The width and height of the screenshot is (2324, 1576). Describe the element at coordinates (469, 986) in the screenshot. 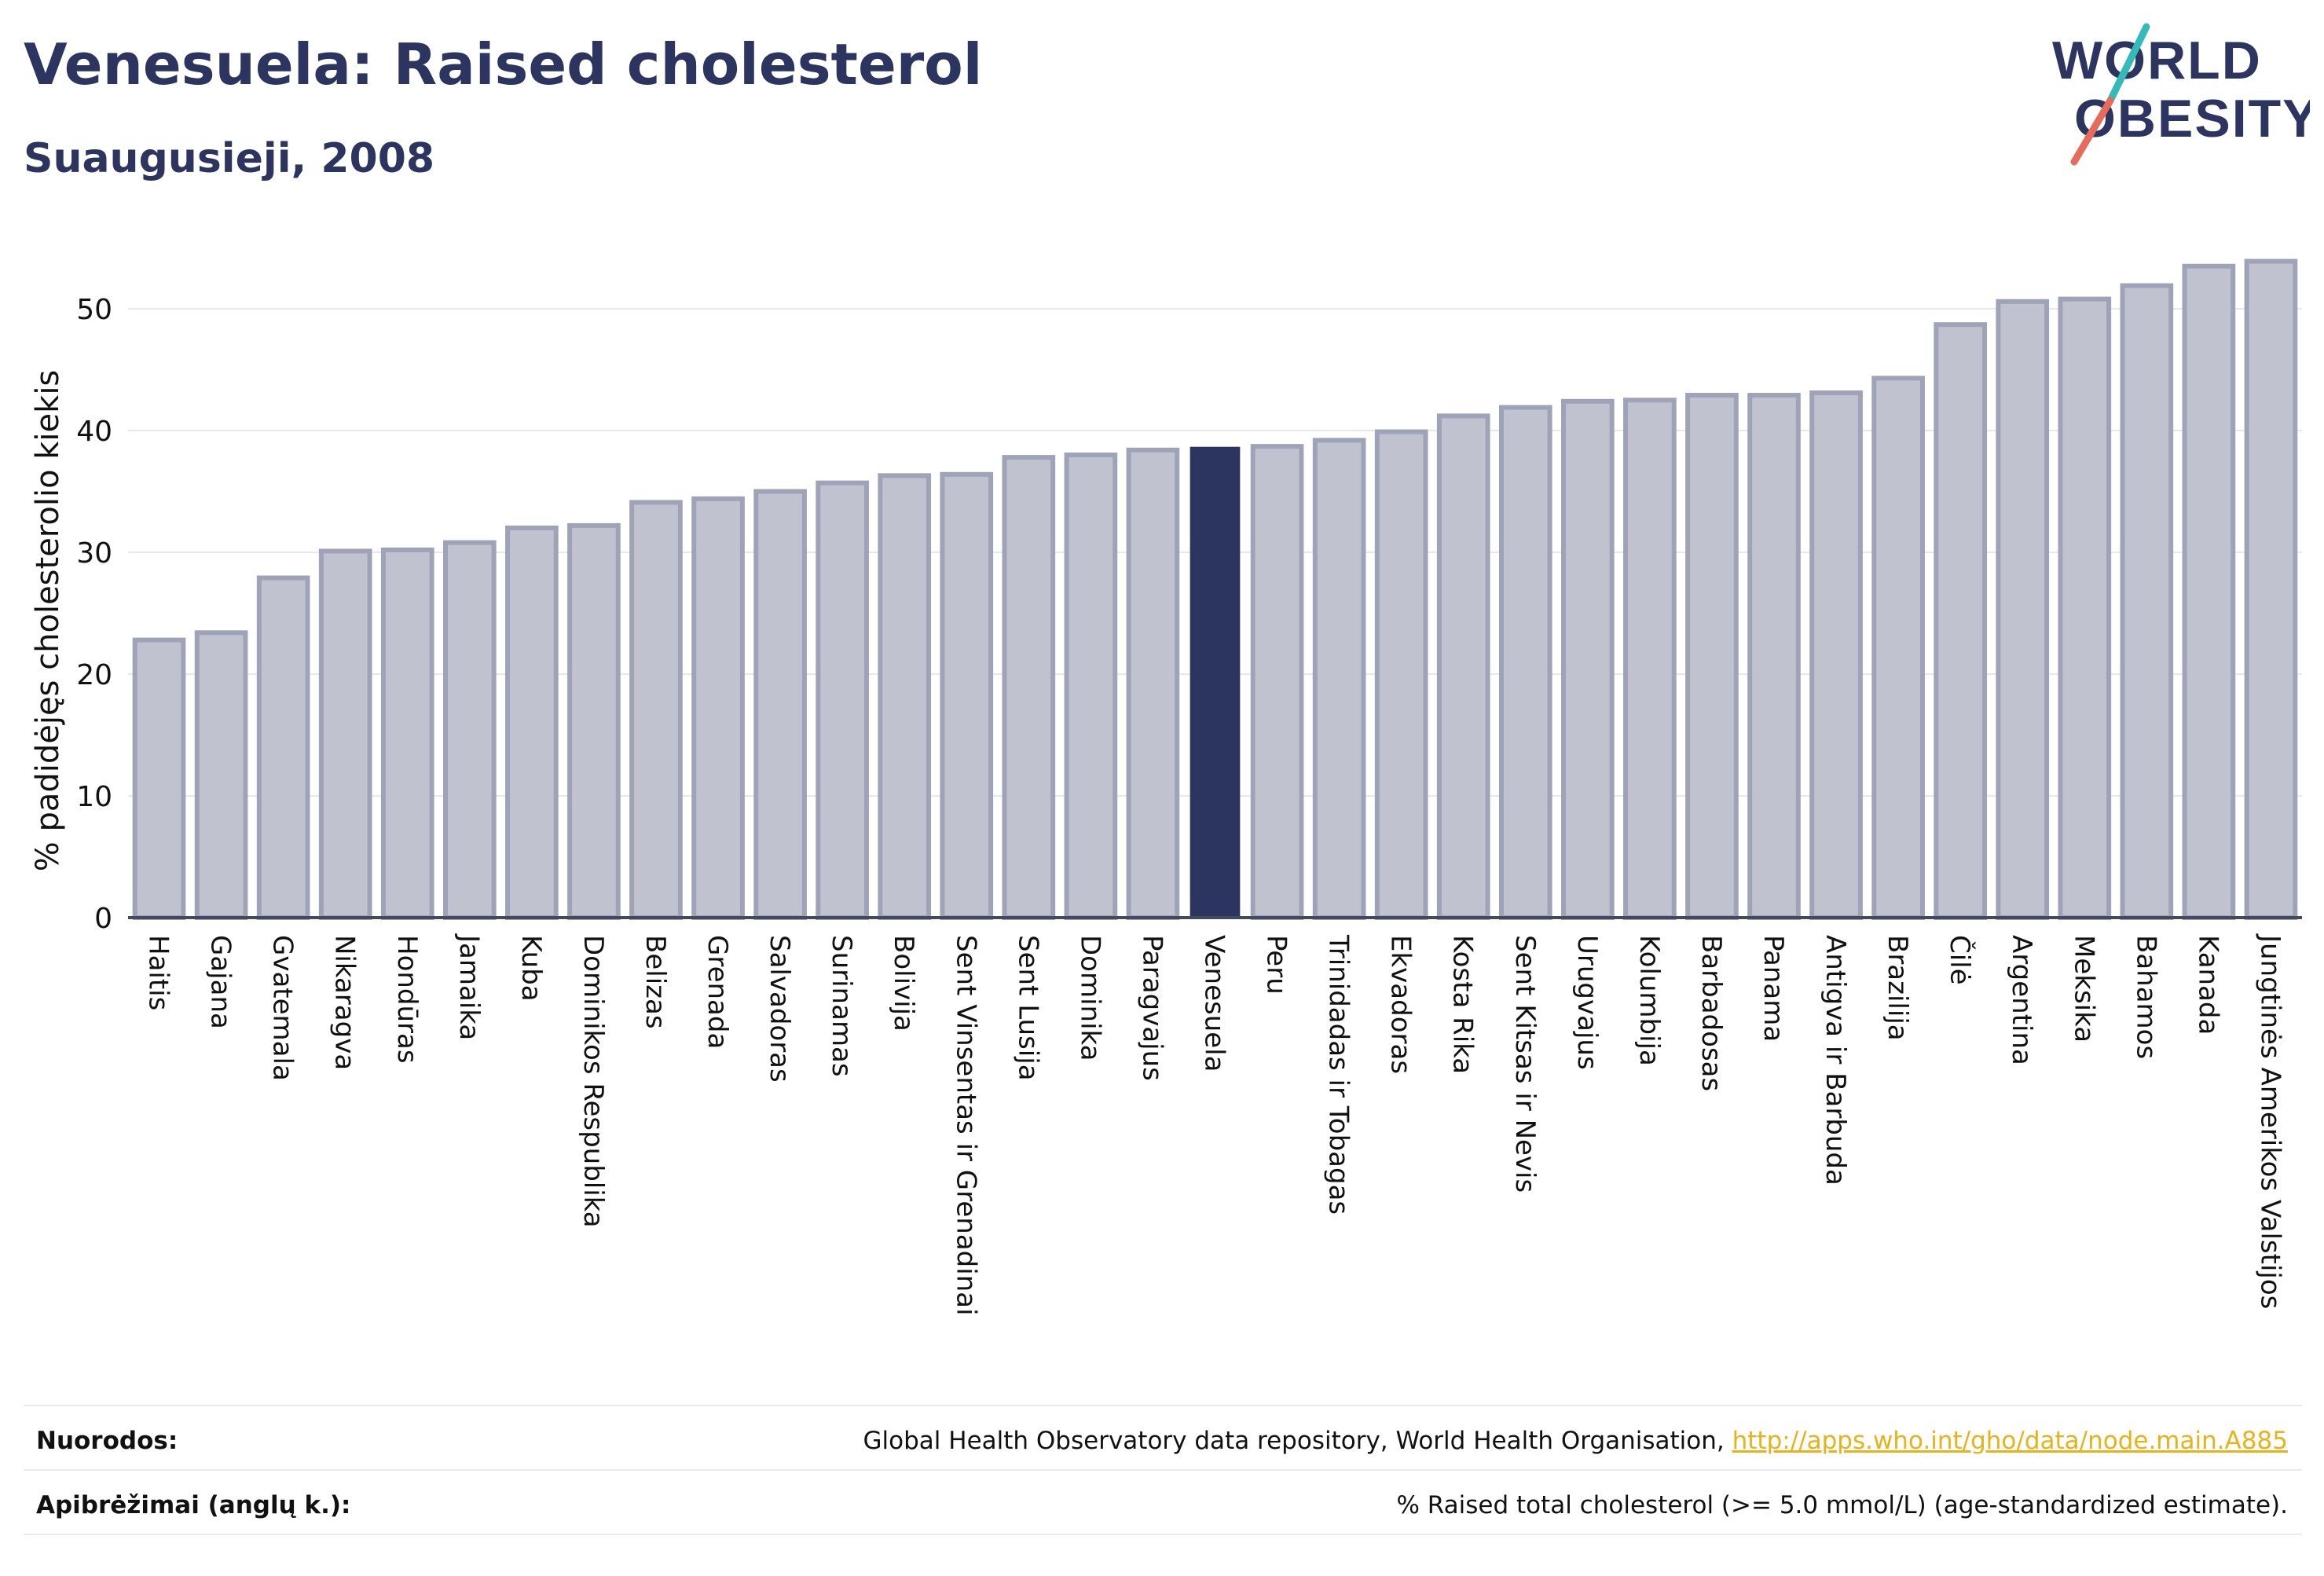

I see `x-tick-label: Jamaika` at that location.